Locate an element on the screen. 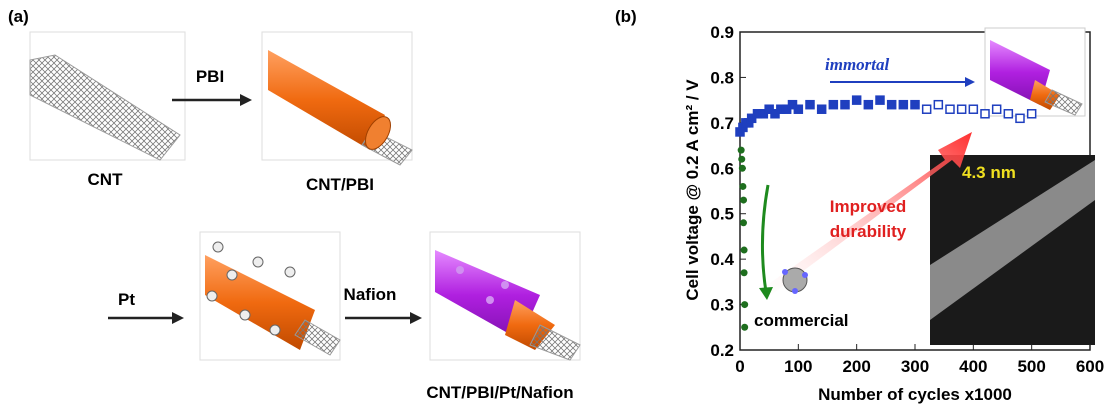 The height and width of the screenshot is (415, 1113). panel-label: (b) is located at coordinates (626, 16).